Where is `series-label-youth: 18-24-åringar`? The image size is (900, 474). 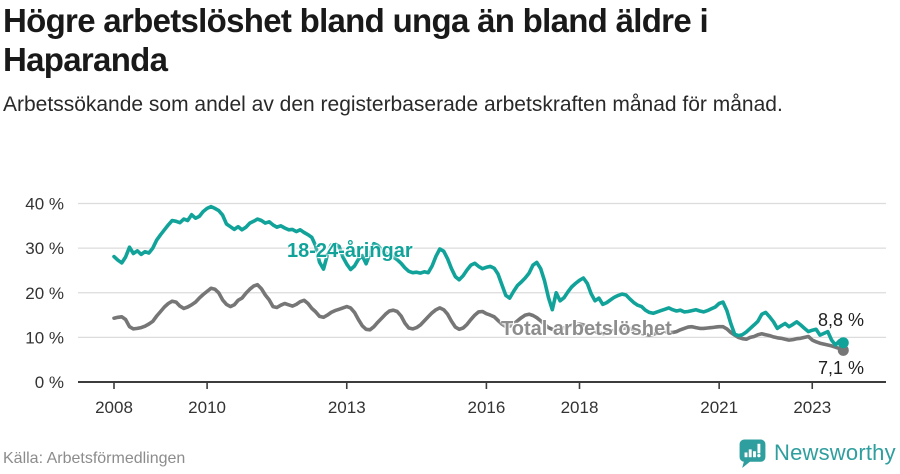
series-label-youth: 18-24-åringar is located at coordinates (350, 251).